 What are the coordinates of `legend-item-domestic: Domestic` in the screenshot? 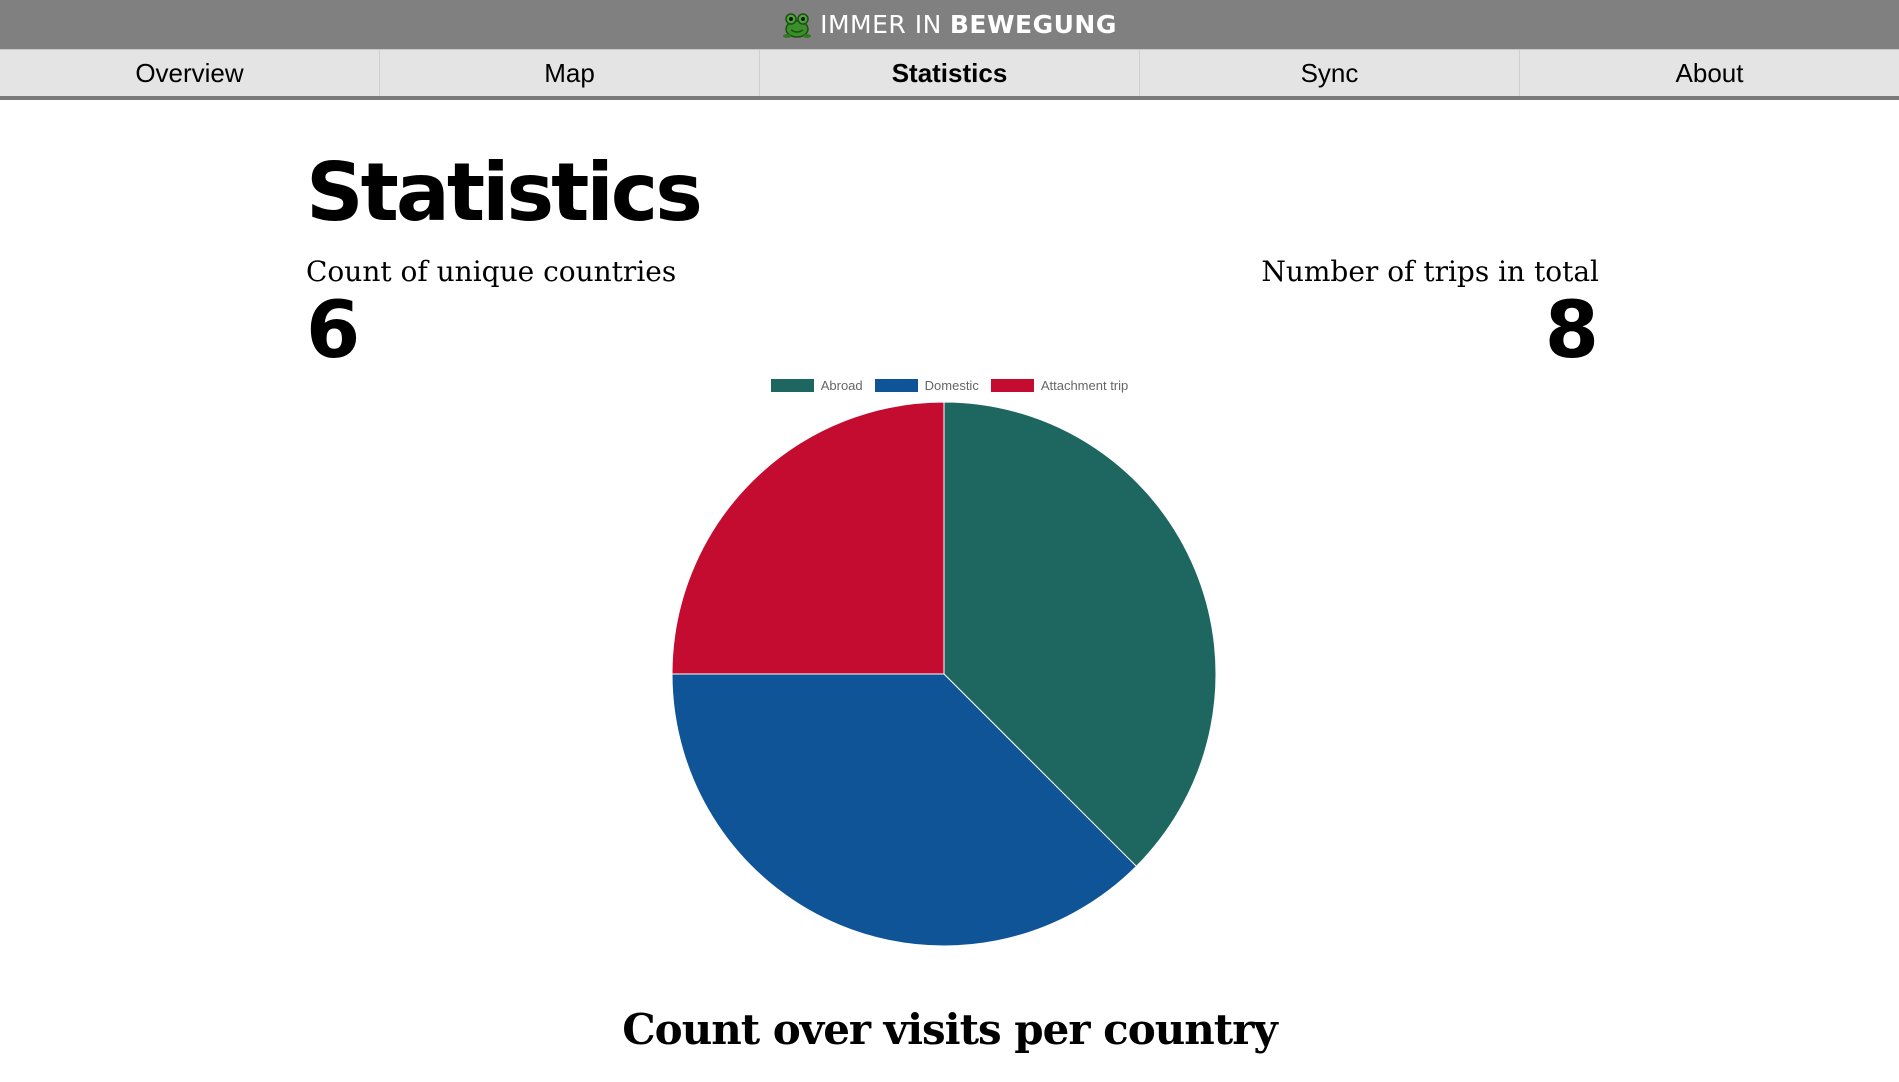 It's located at (926, 385).